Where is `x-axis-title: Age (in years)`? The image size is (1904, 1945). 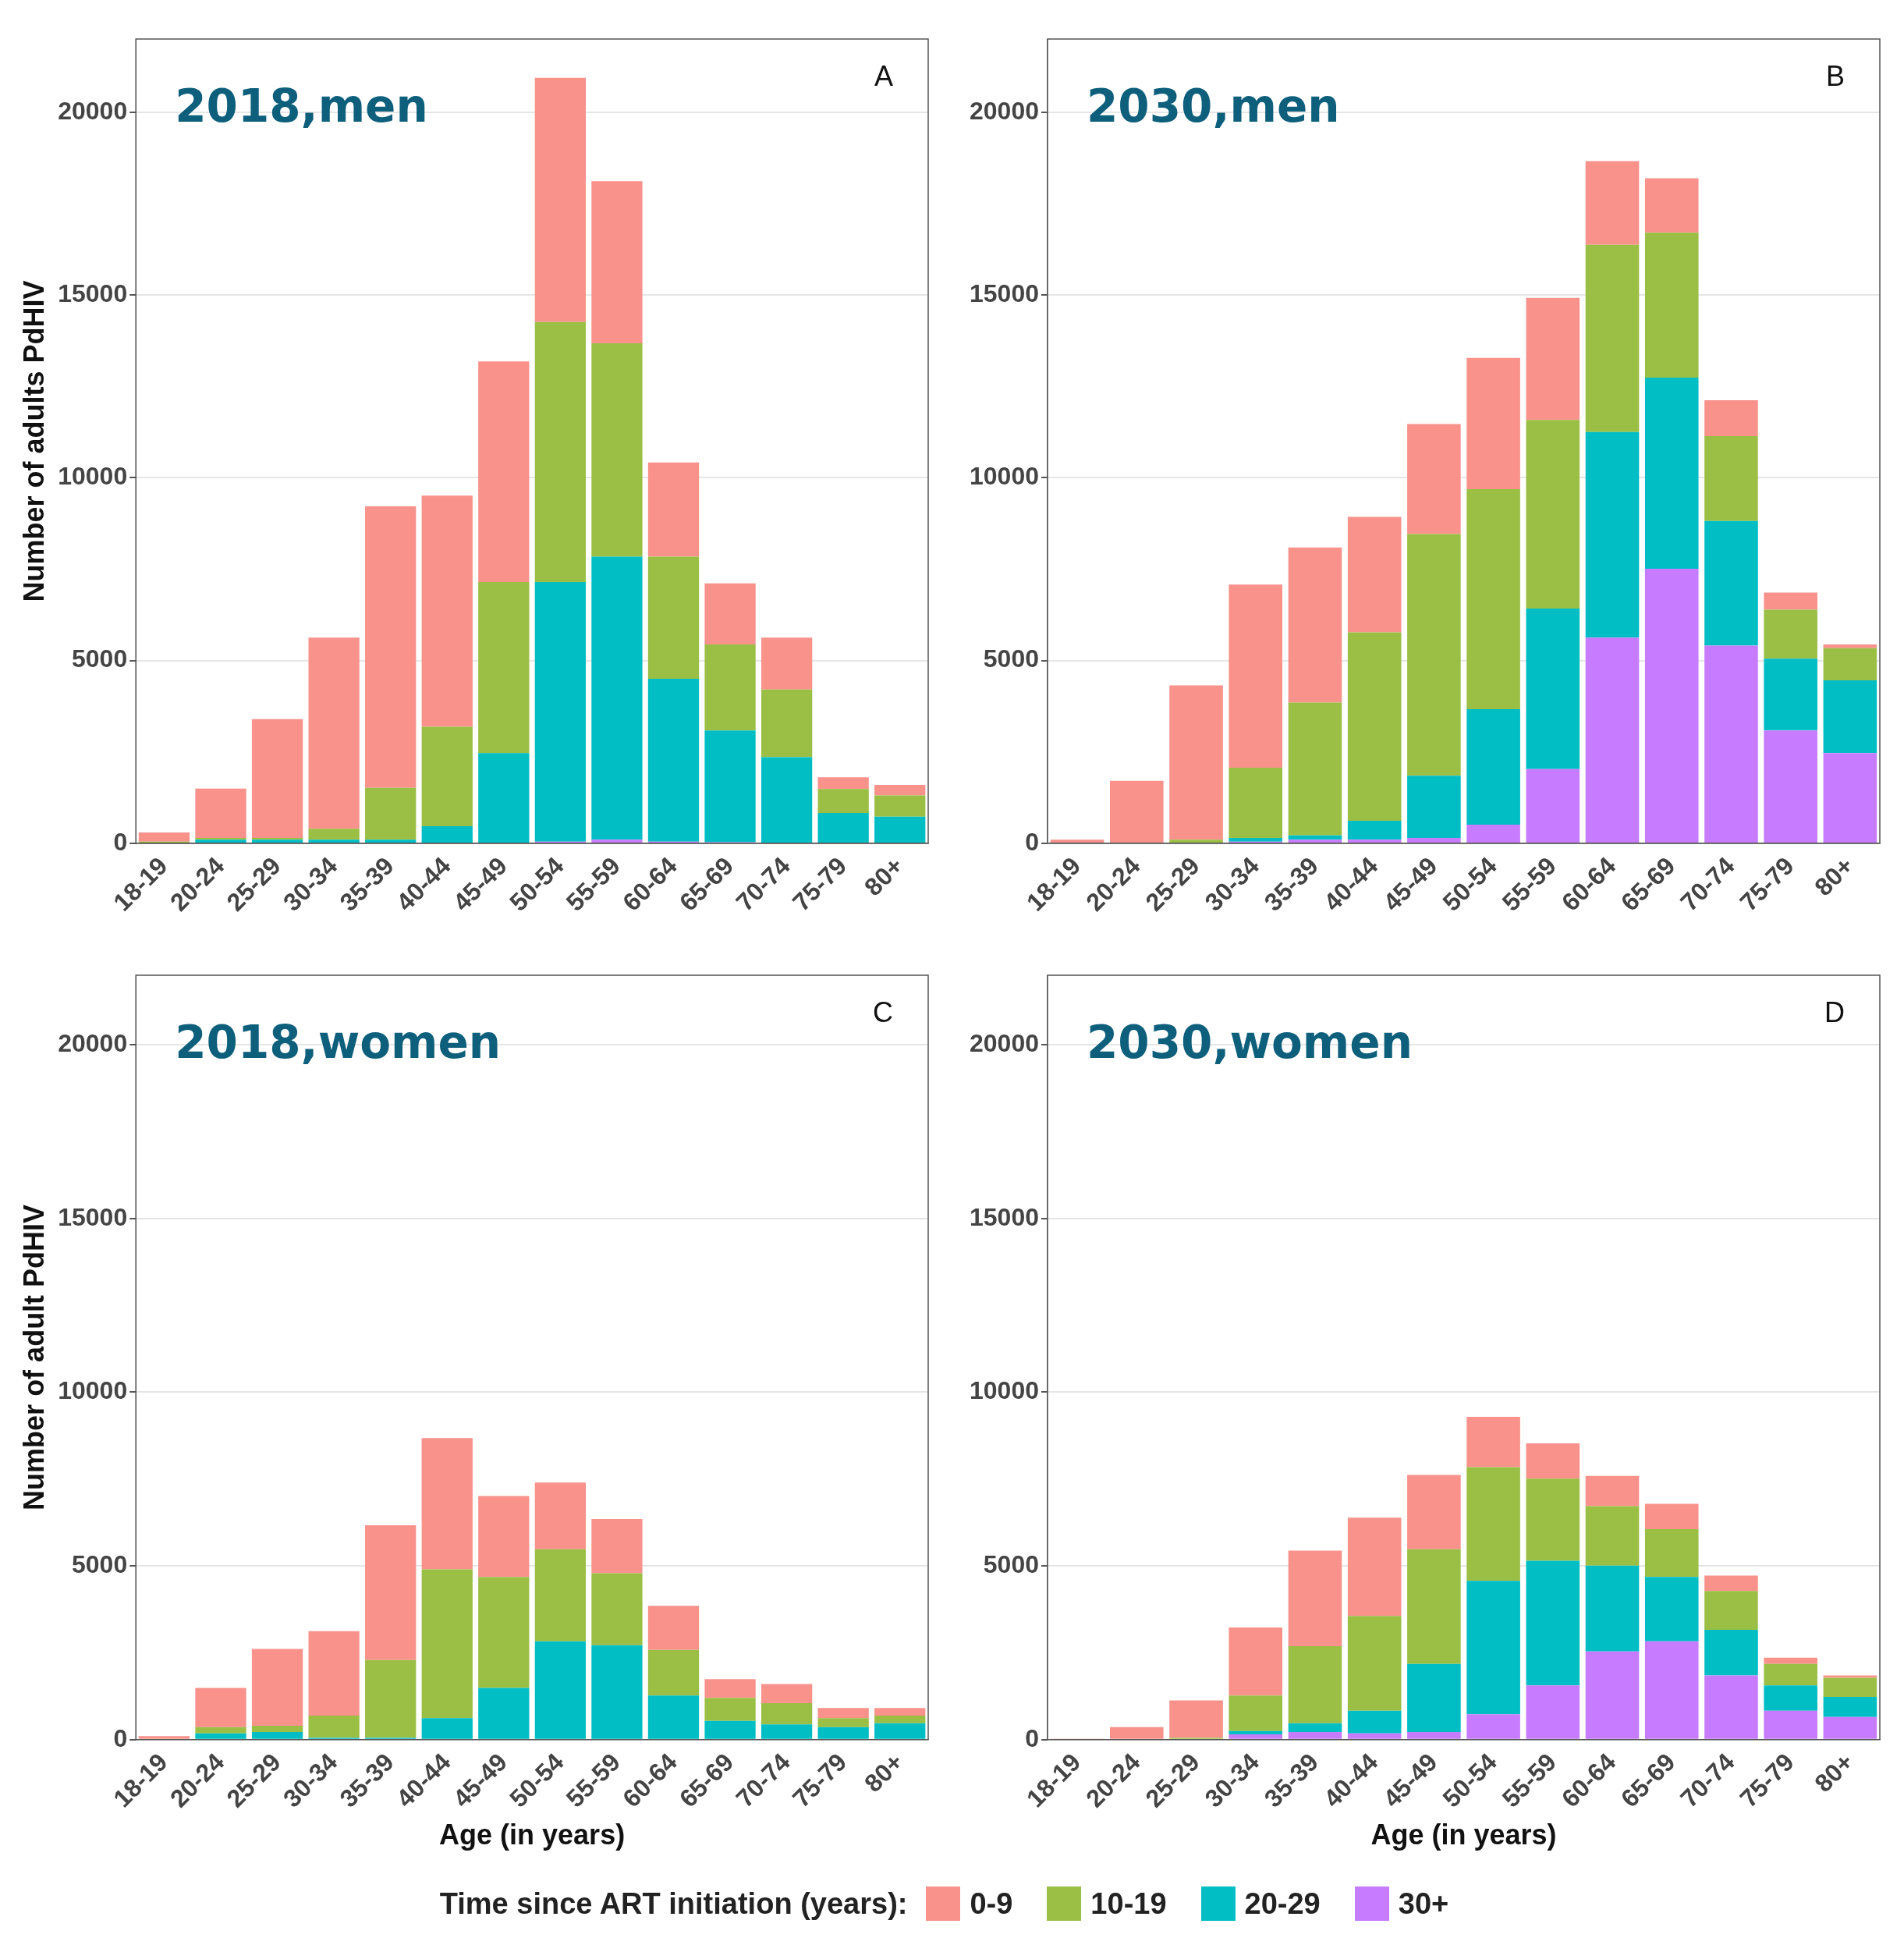 x-axis-title: Age (in years) is located at coordinates (1464, 1835).